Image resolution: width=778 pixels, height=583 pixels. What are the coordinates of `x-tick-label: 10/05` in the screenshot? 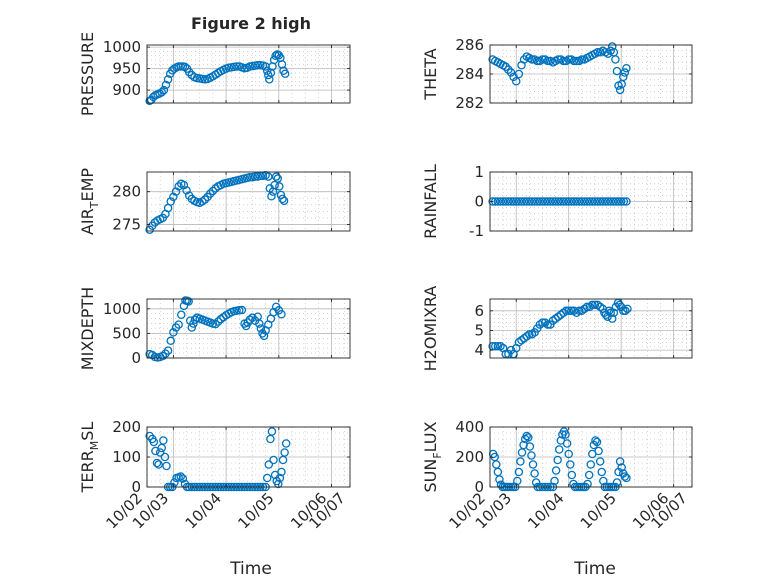 It's located at (255, 510).